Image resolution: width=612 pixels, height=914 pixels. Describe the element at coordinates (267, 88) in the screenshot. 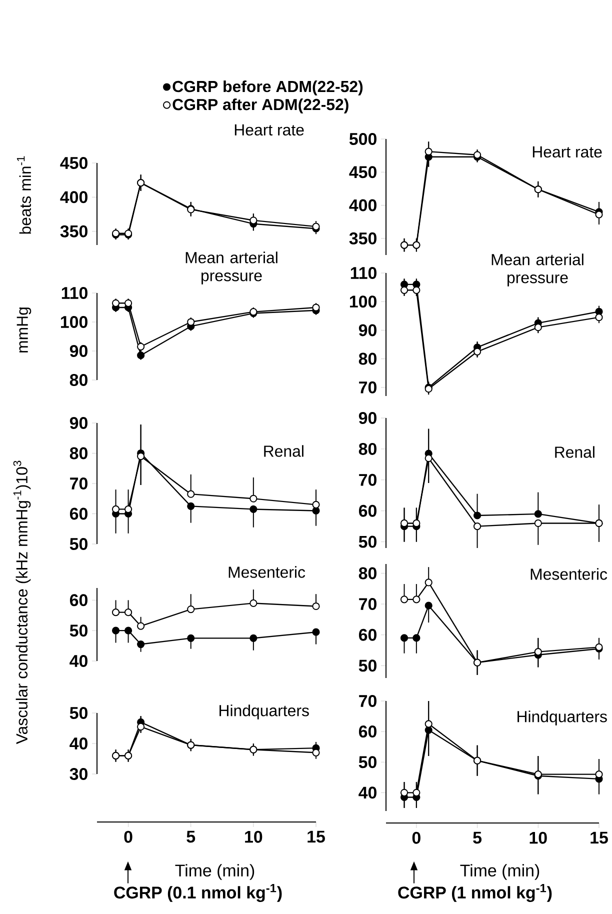

I see `legend-label: CGRP before ADM(22-52)` at that location.